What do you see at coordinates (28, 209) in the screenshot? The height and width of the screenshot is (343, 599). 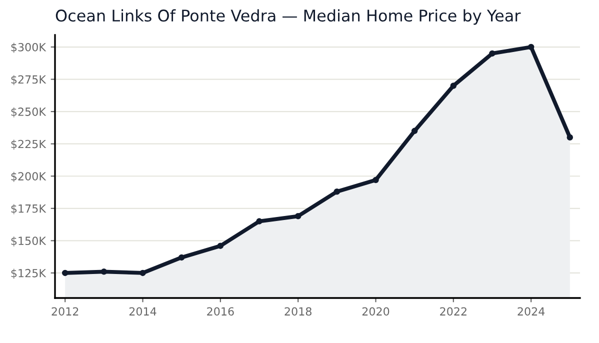 I see `y-tick-label: $175K` at bounding box center [28, 209].